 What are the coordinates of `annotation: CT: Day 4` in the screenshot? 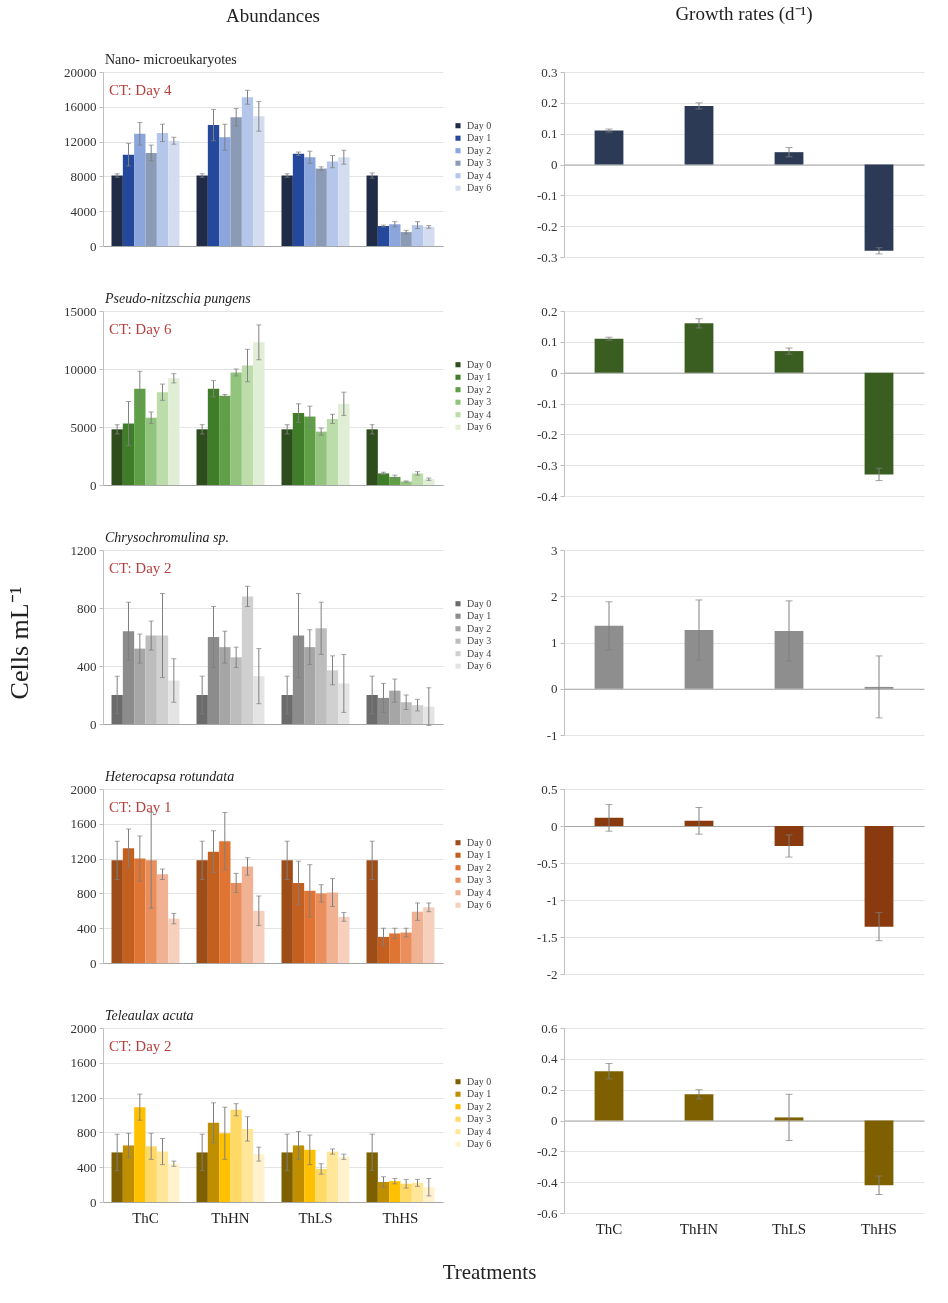 It's located at (141, 90).